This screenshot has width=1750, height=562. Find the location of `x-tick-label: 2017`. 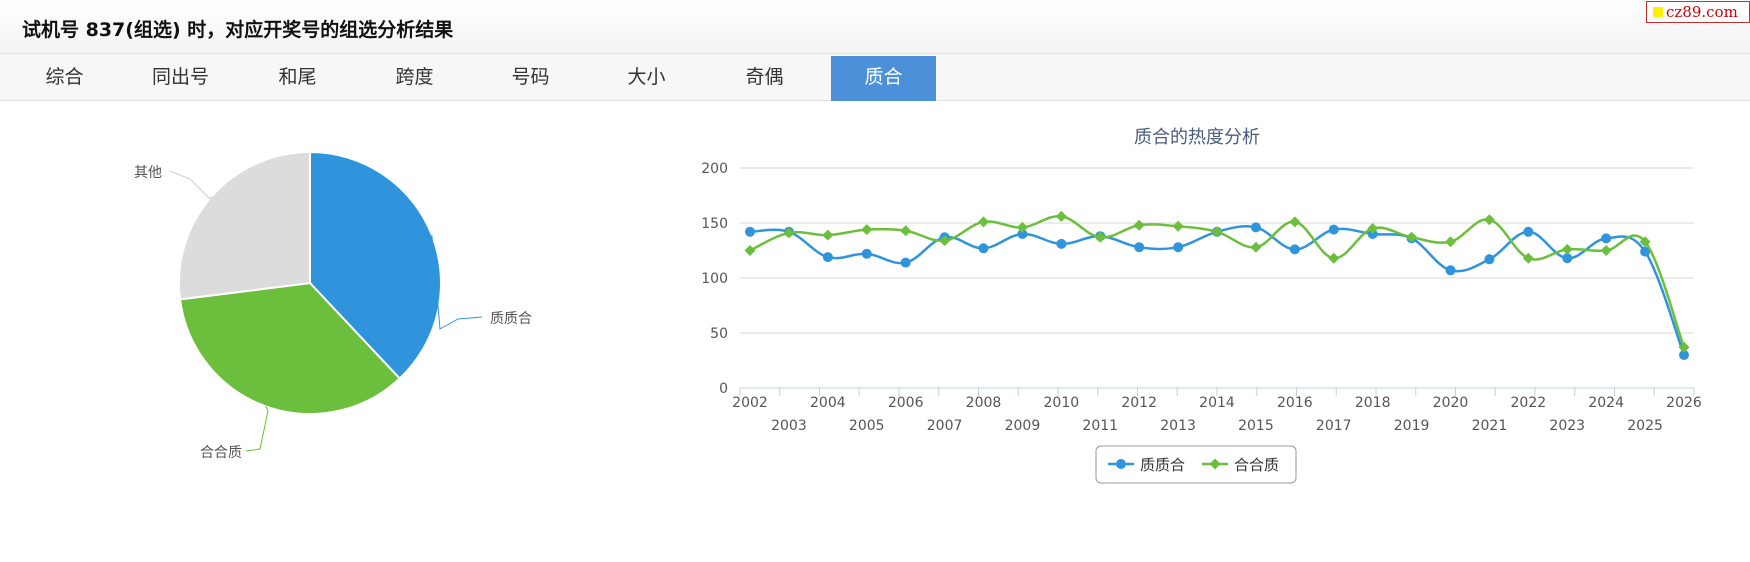

x-tick-label: 2017 is located at coordinates (1334, 426).